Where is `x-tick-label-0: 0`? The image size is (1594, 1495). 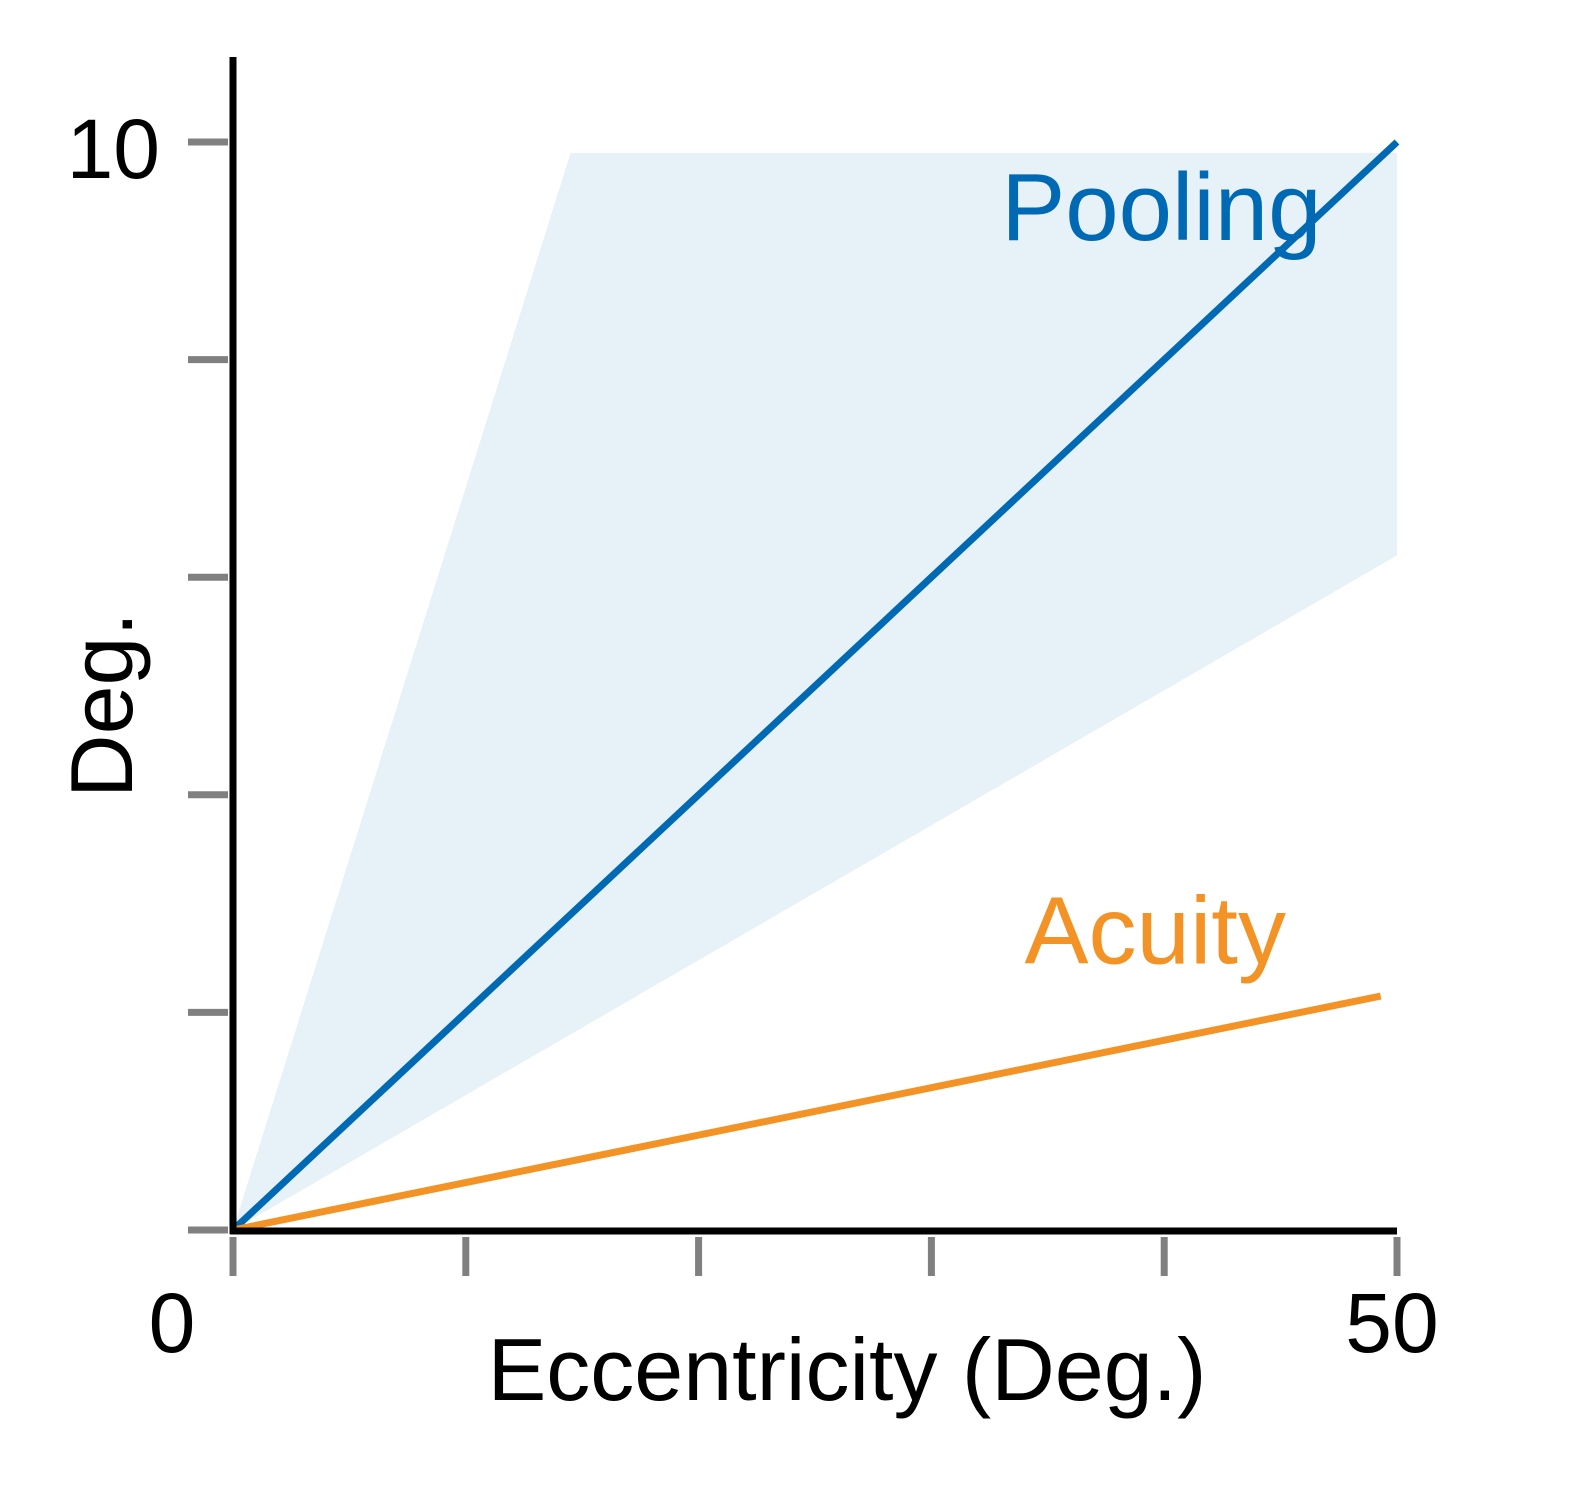 x-tick-label-0: 0 is located at coordinates (172, 1323).